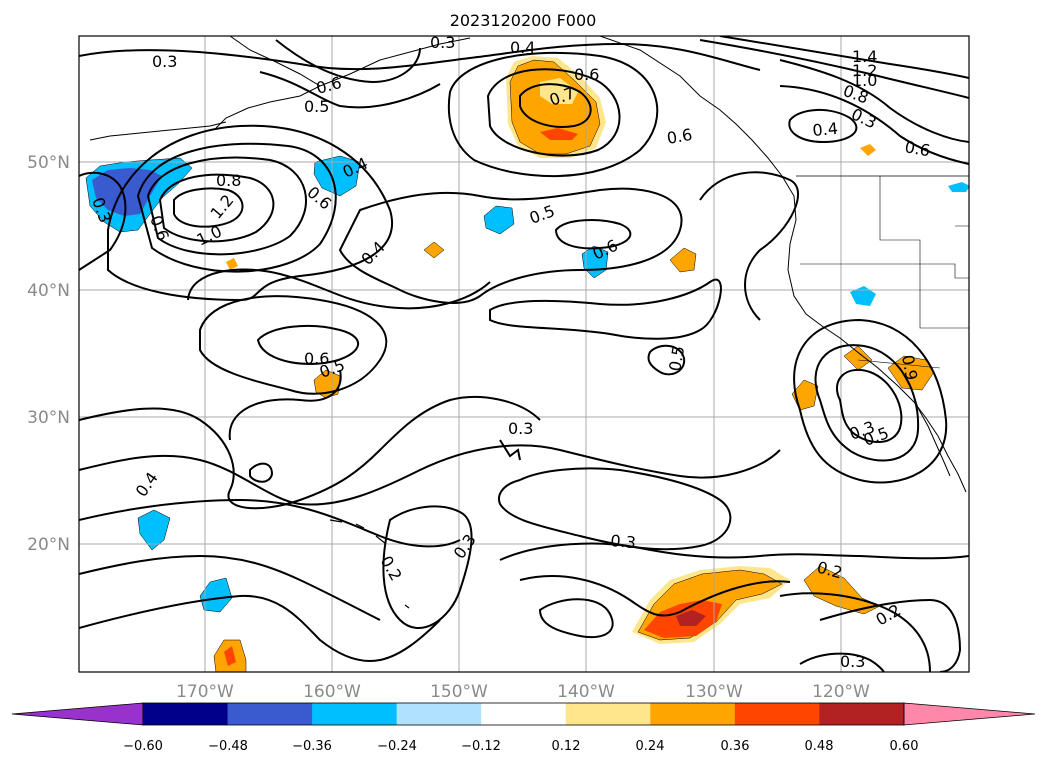  Describe the element at coordinates (864, 56) in the screenshot. I see `contour-label: 1.4` at that location.